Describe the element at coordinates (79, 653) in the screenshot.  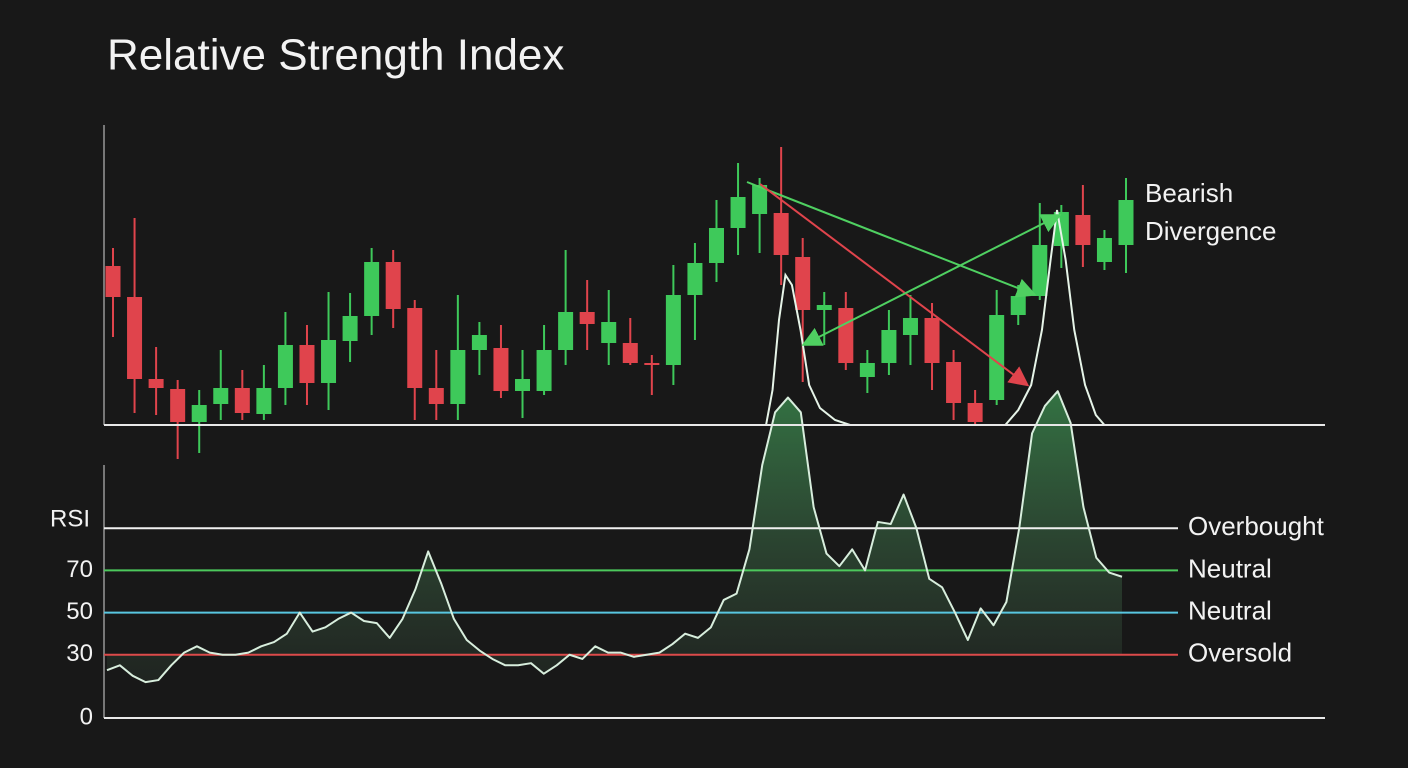
I see `y-tick-label: 30` at that location.